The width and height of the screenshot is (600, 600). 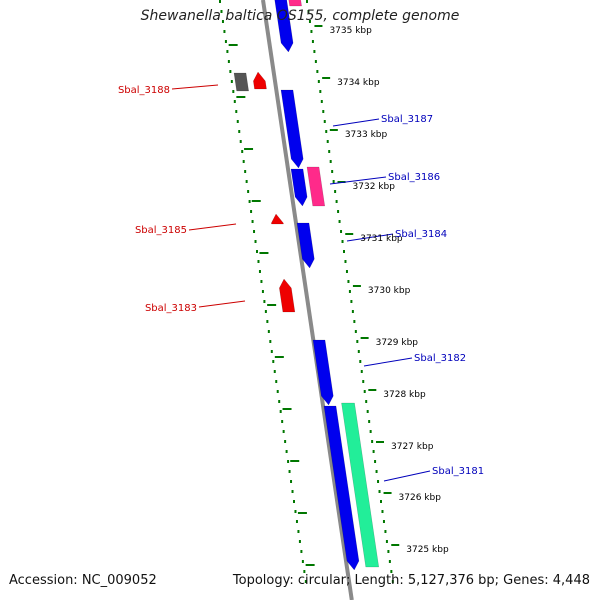 What do you see at coordinates (358, 180) in the screenshot?
I see `label-leader-sbal3186` at bounding box center [358, 180].